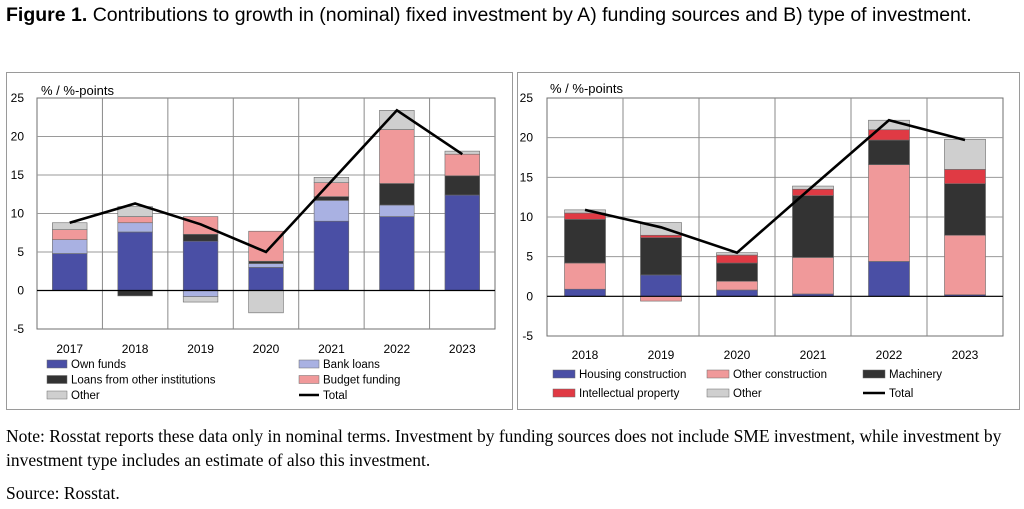 The height and width of the screenshot is (509, 1024). What do you see at coordinates (351, 365) in the screenshot?
I see `legend-label-bank-loans: Bank loans` at bounding box center [351, 365].